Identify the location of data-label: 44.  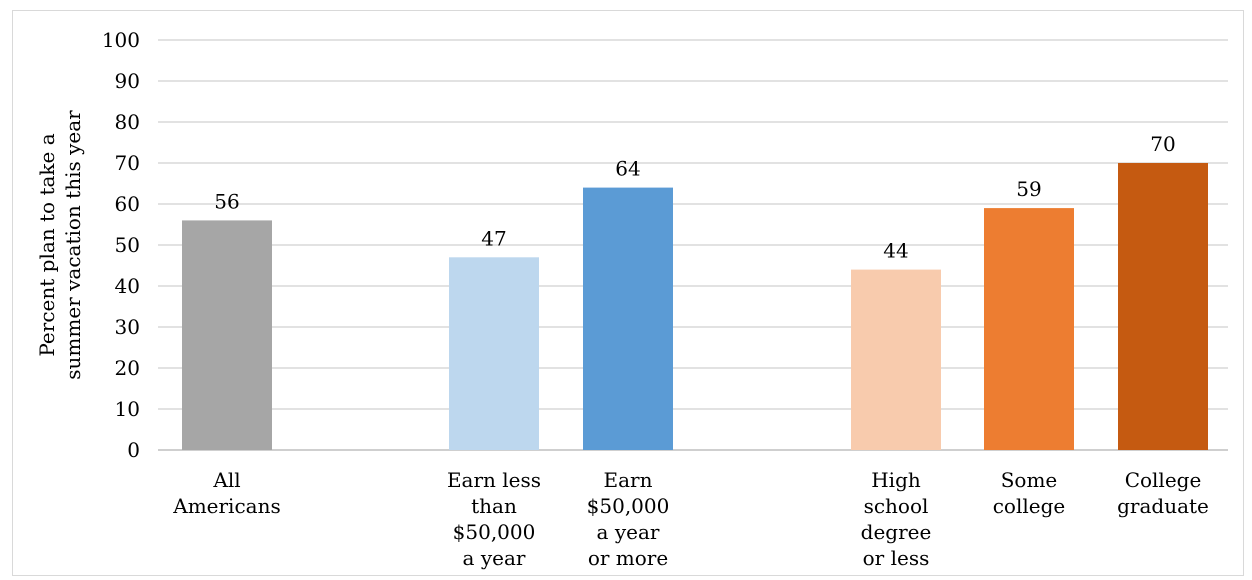
(895, 251).